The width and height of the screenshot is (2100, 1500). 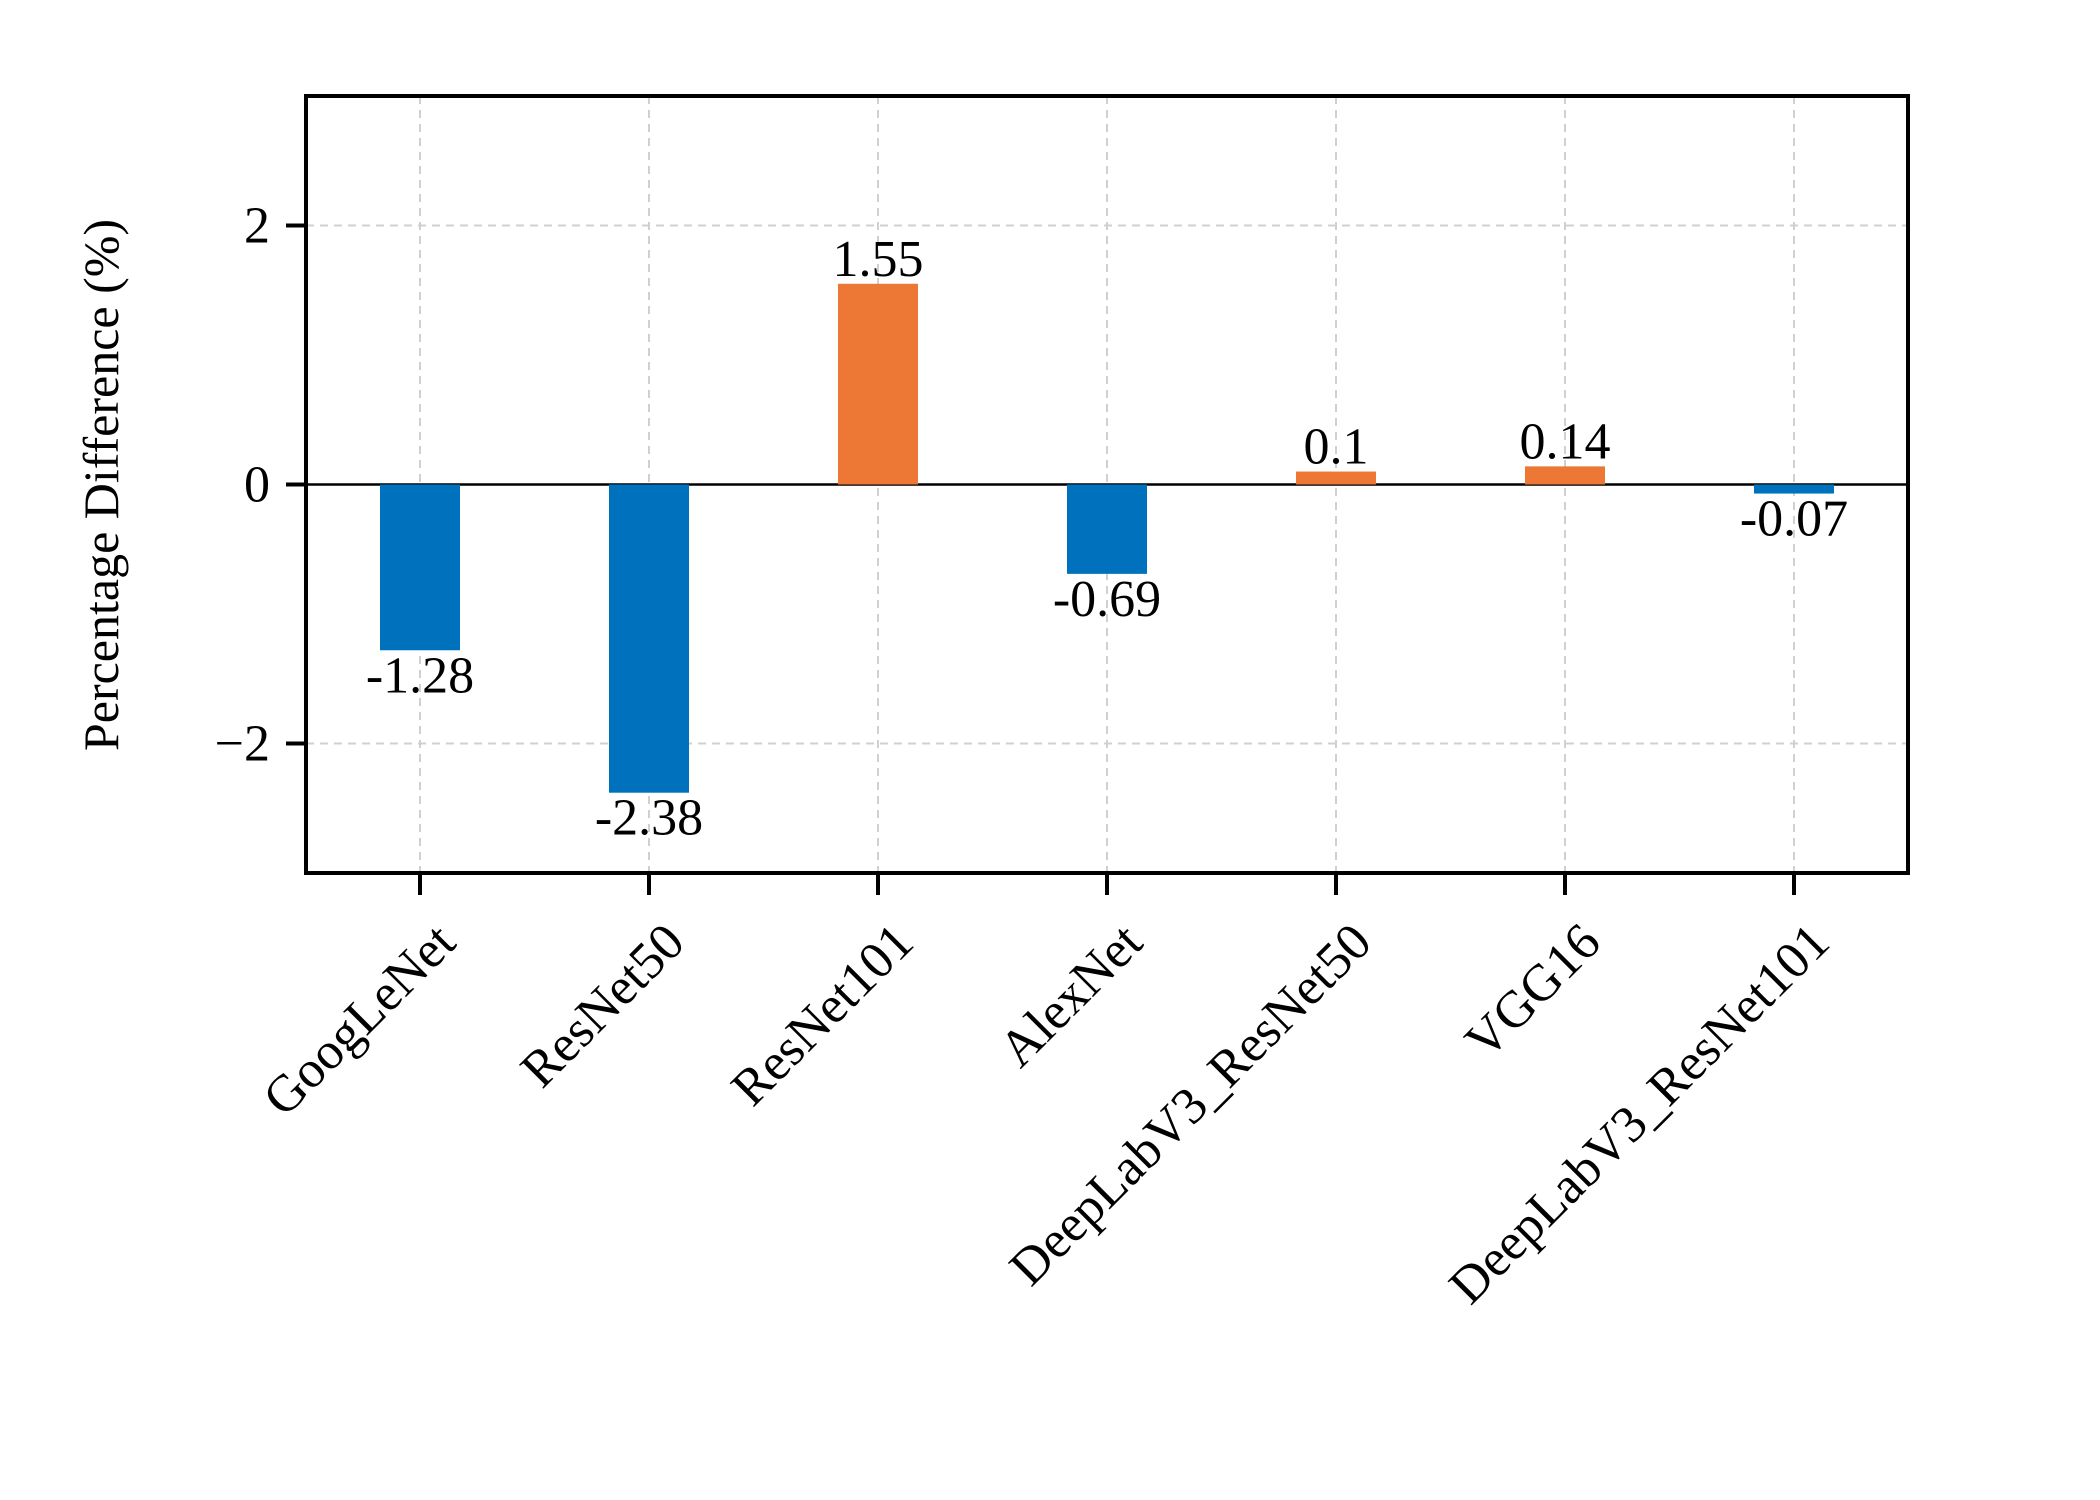 I want to click on y-tick-label: 0, so click(x=257, y=485).